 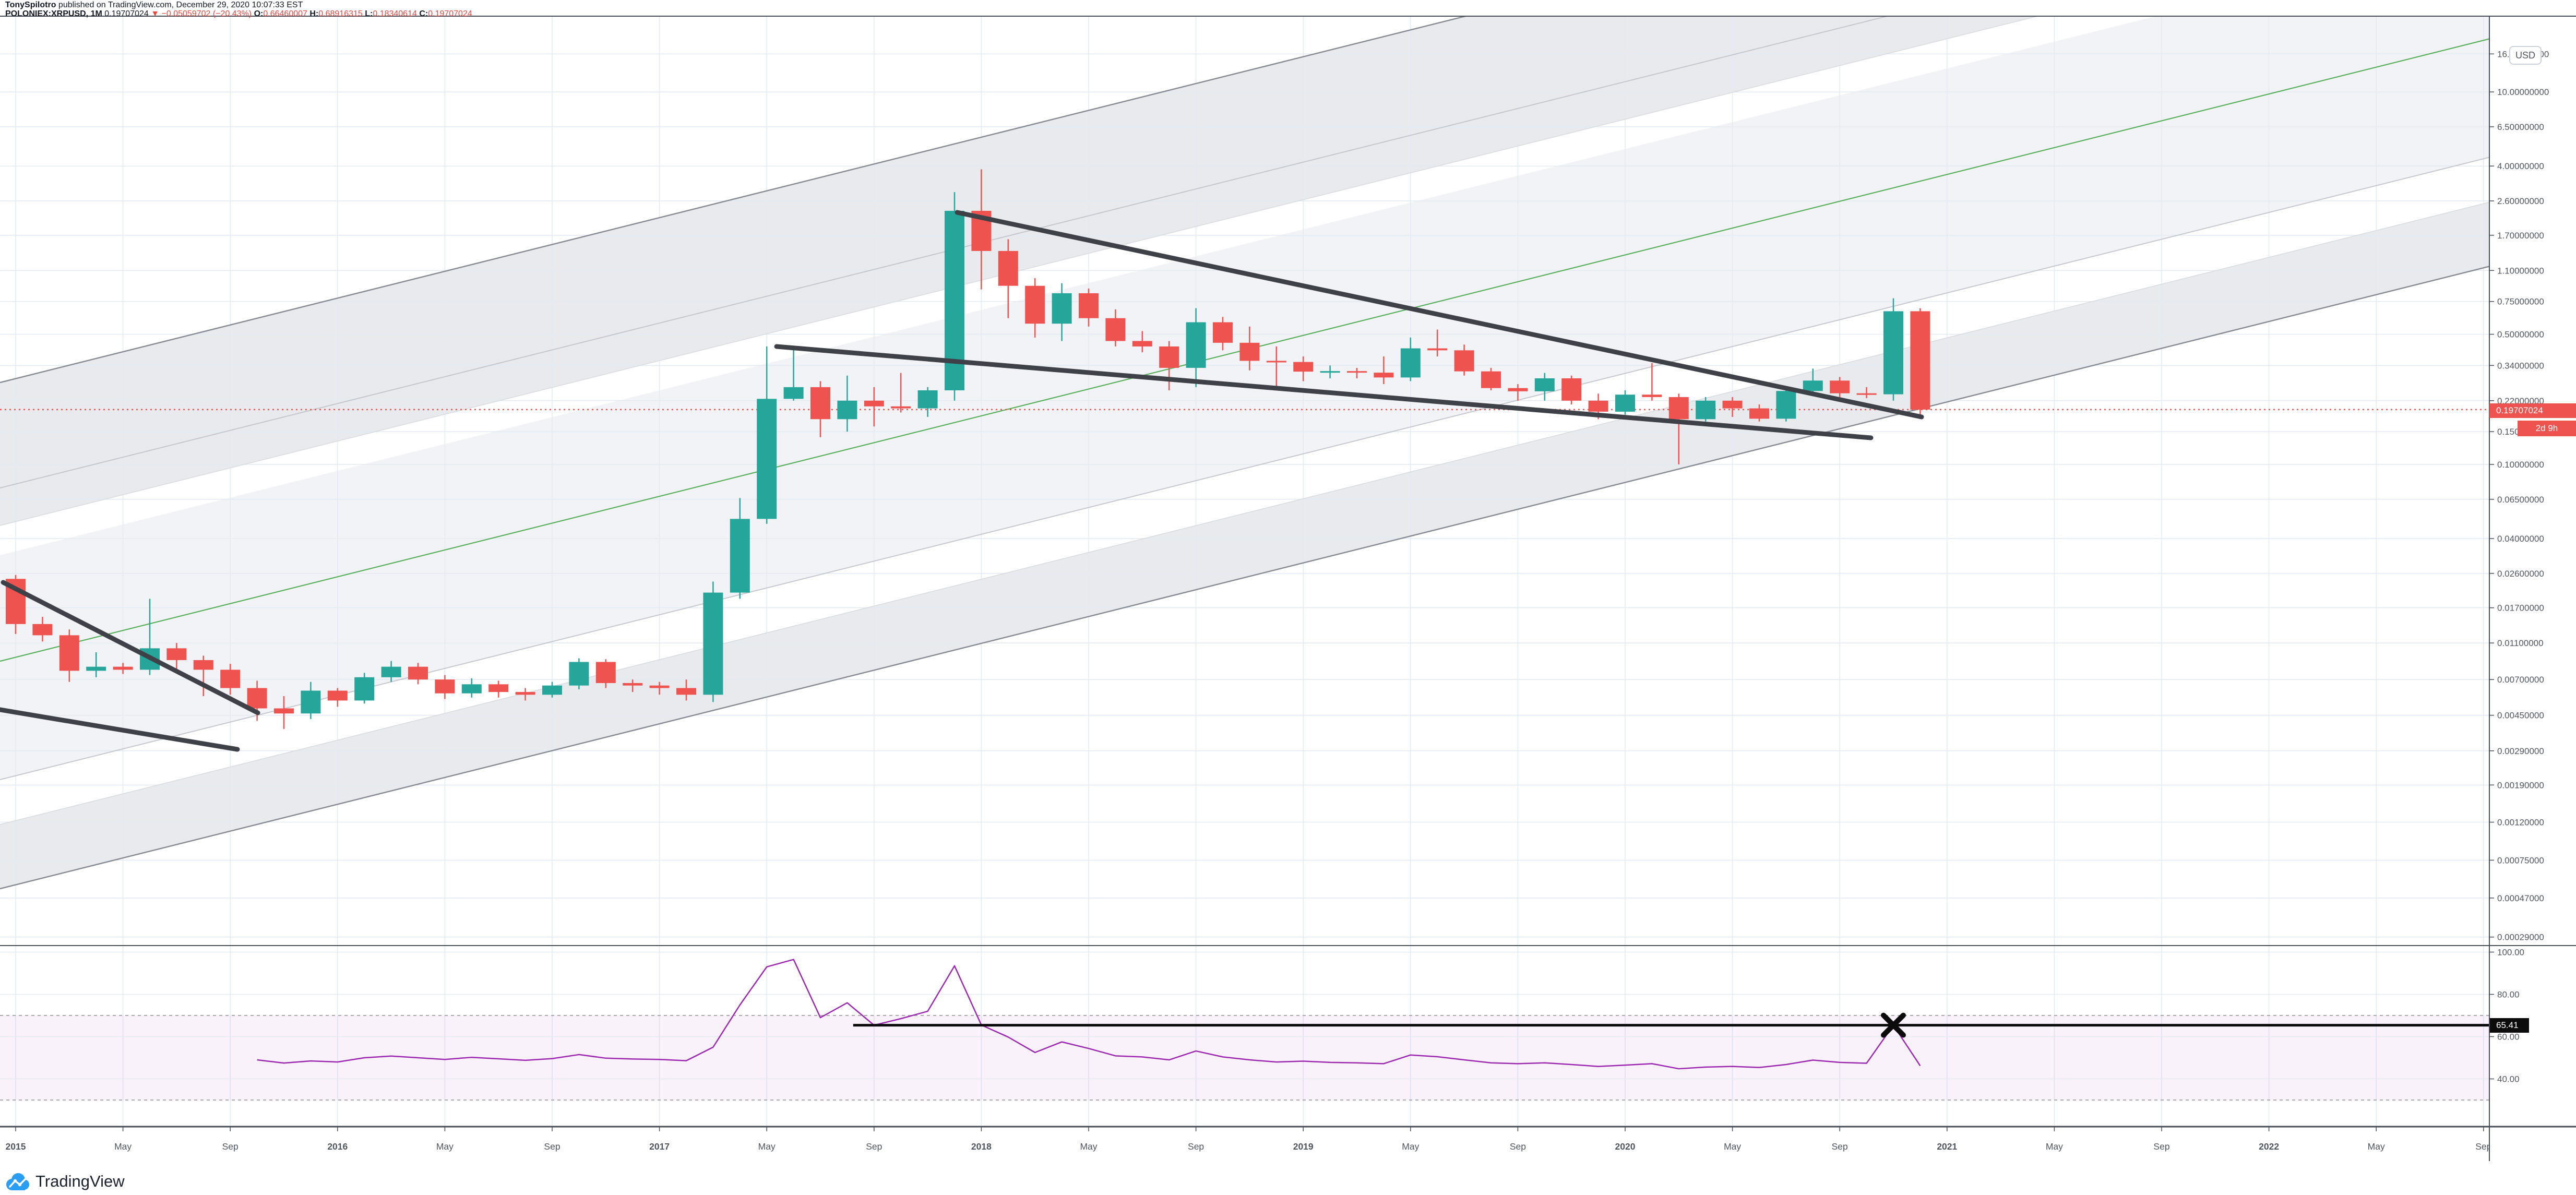 What do you see at coordinates (2521, 716) in the screenshot?
I see `price-axis-label: 0.00450000` at bounding box center [2521, 716].